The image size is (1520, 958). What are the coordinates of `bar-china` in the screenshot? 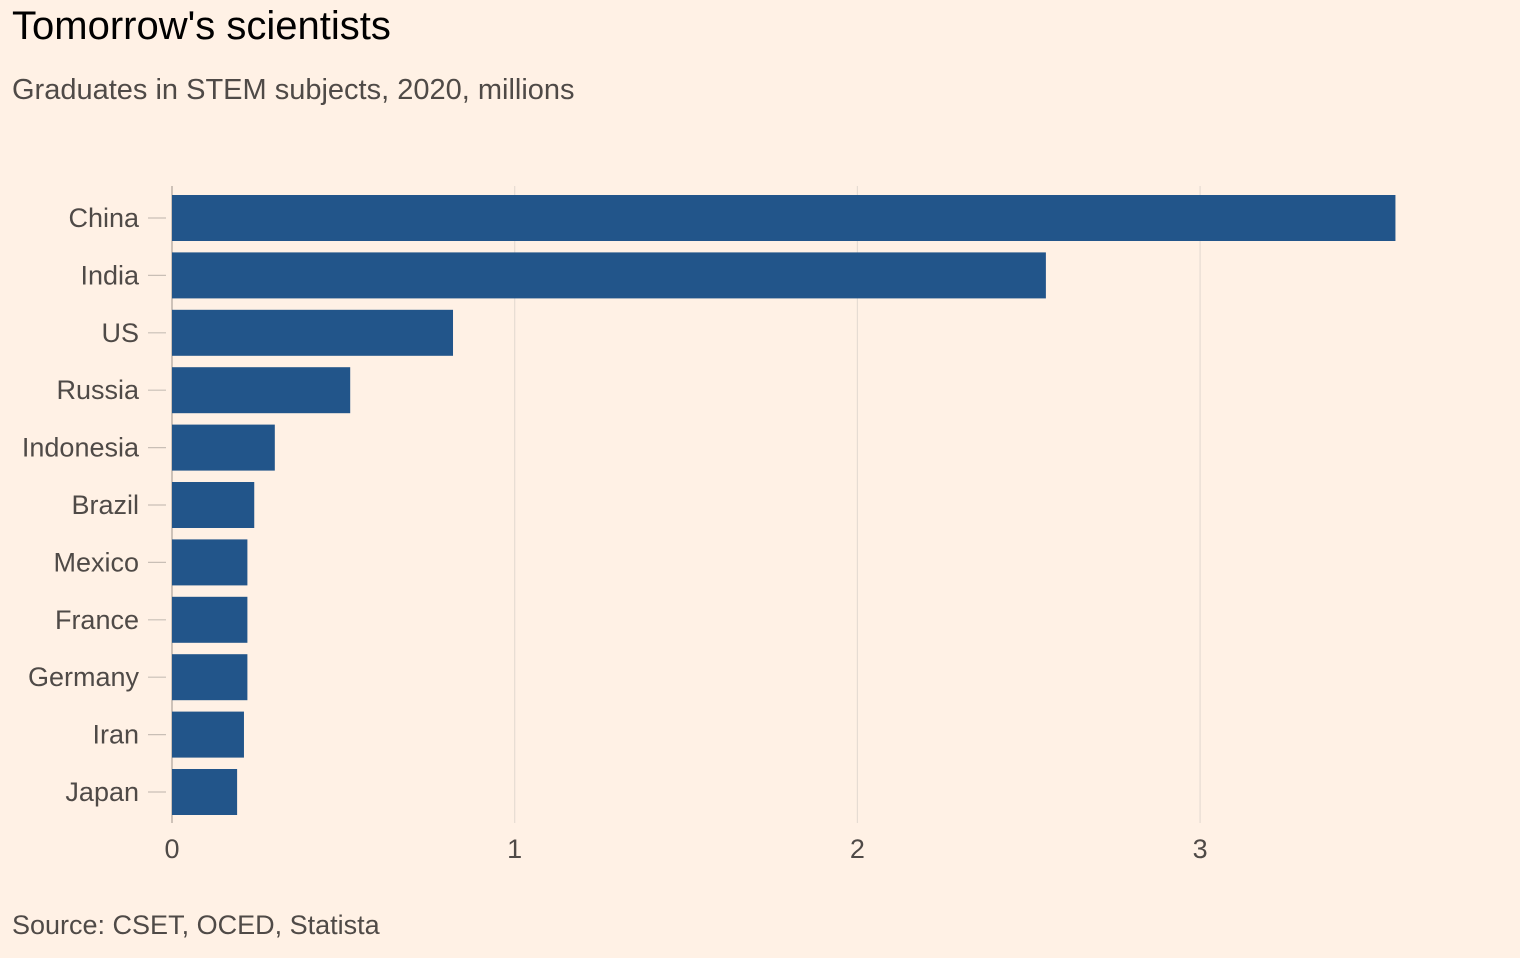 It's located at (784, 218).